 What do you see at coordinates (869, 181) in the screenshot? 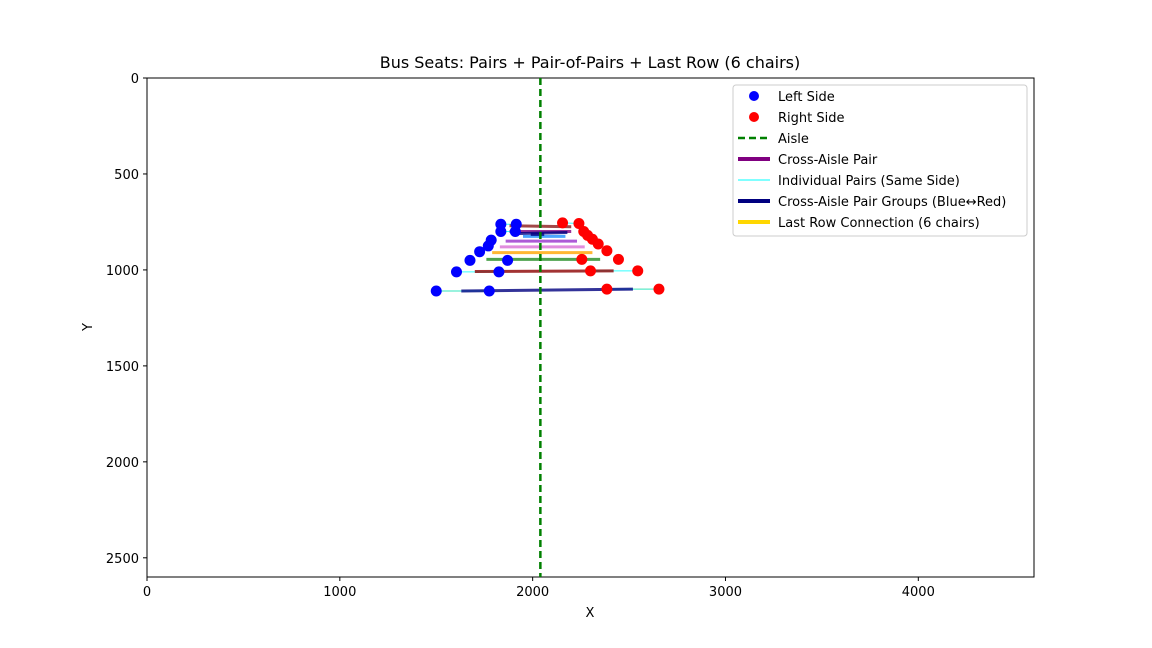
I see `legend-label-4: Individual Pairs (Same Side)` at bounding box center [869, 181].